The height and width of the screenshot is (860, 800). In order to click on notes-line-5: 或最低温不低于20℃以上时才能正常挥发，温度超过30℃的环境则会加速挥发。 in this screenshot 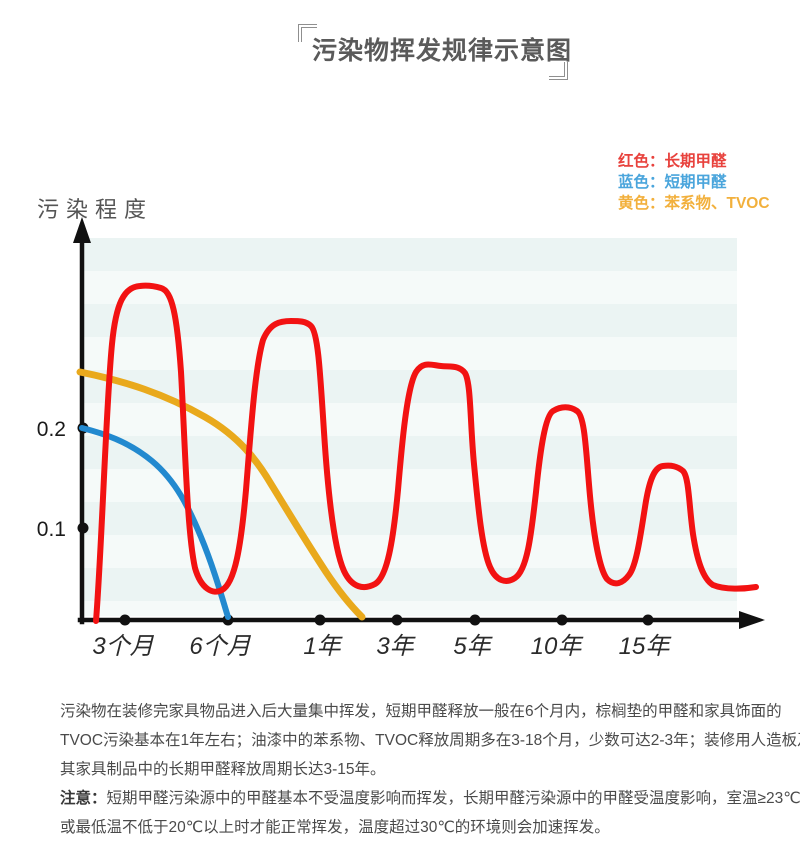, I will do `click(335, 827)`.